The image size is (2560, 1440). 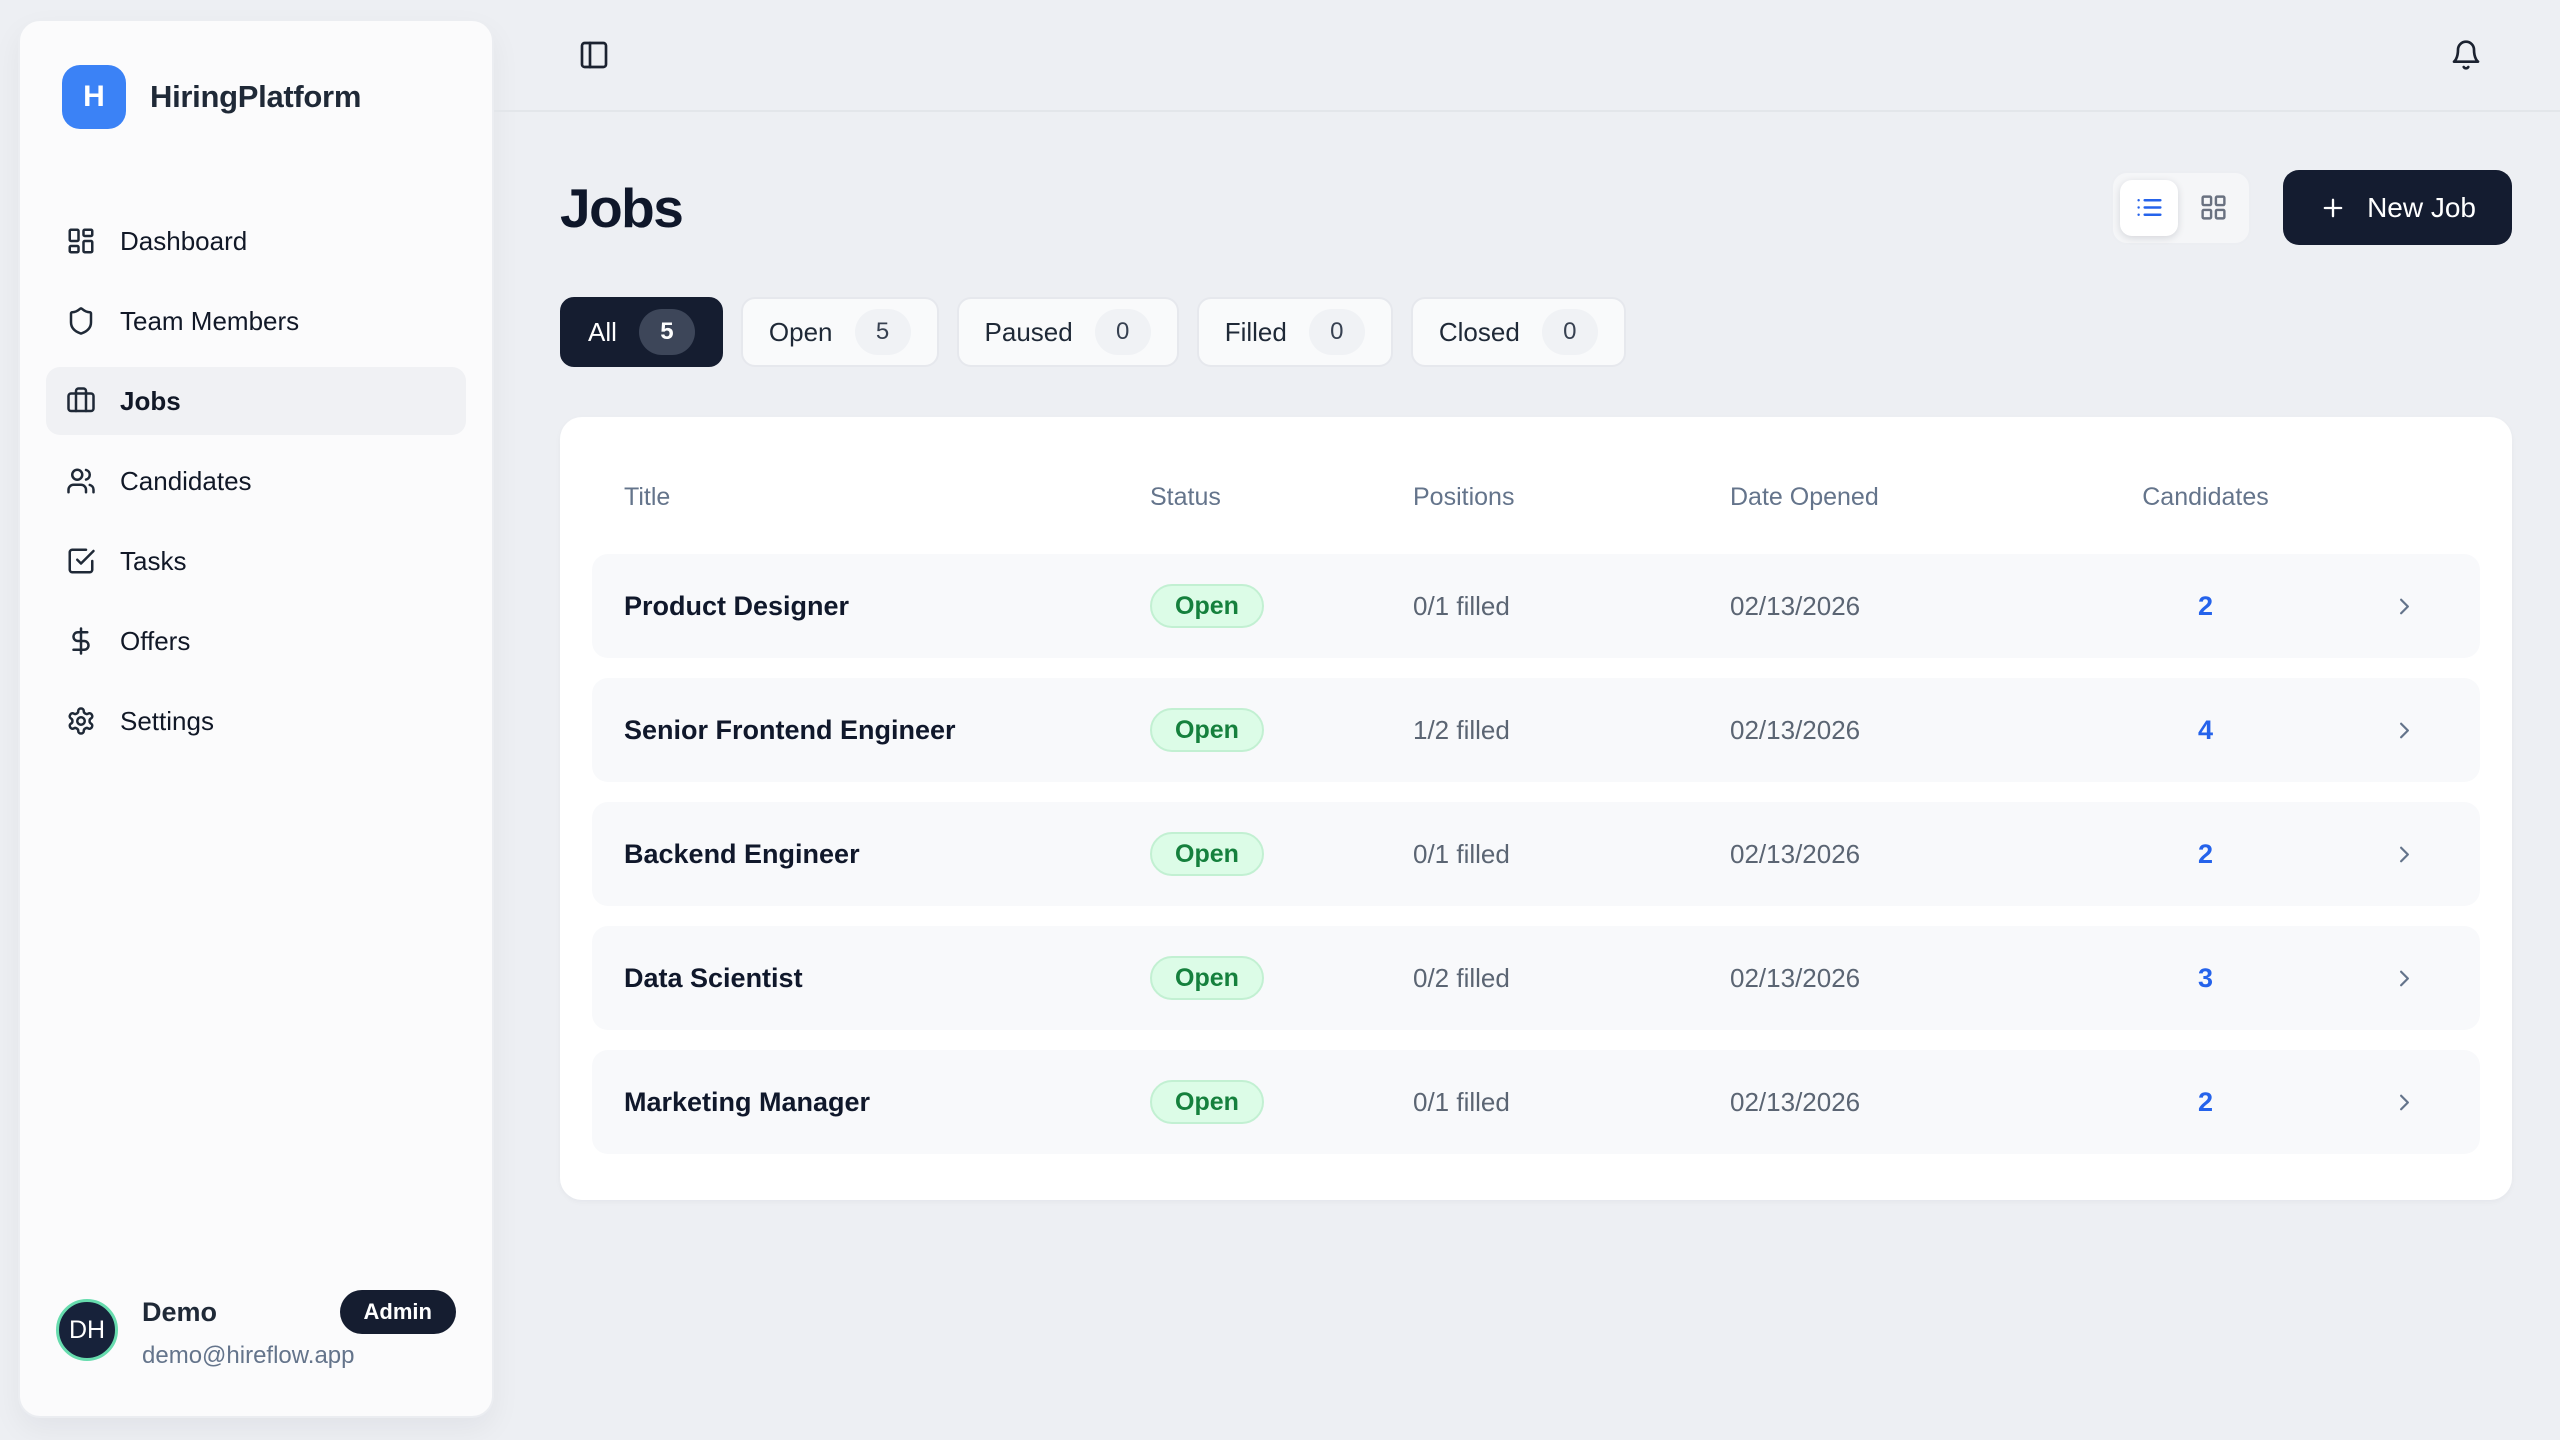 I want to click on sidebar-item-offers: Offers, so click(x=256, y=641).